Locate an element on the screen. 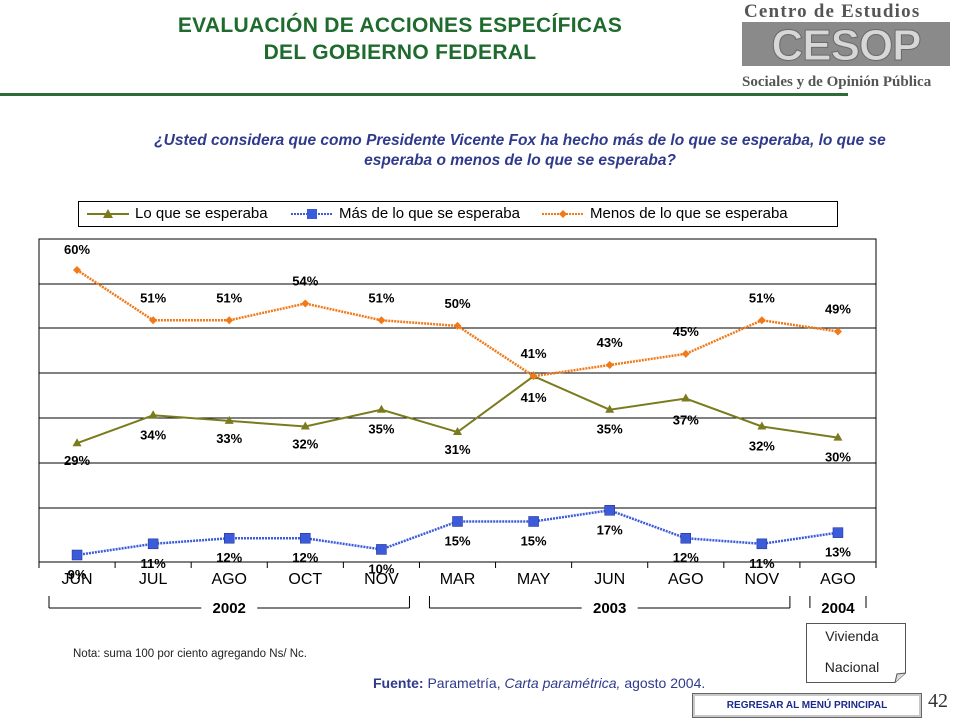  data-label-s1-9: 11% is located at coordinates (762, 563).